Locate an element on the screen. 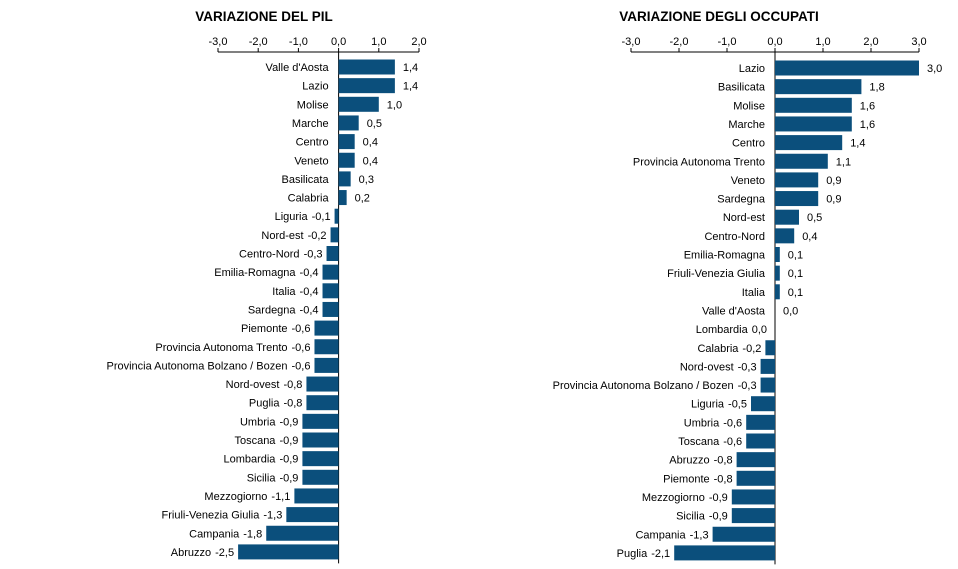  category-label: Nord-ovest is located at coordinates (253, 385).